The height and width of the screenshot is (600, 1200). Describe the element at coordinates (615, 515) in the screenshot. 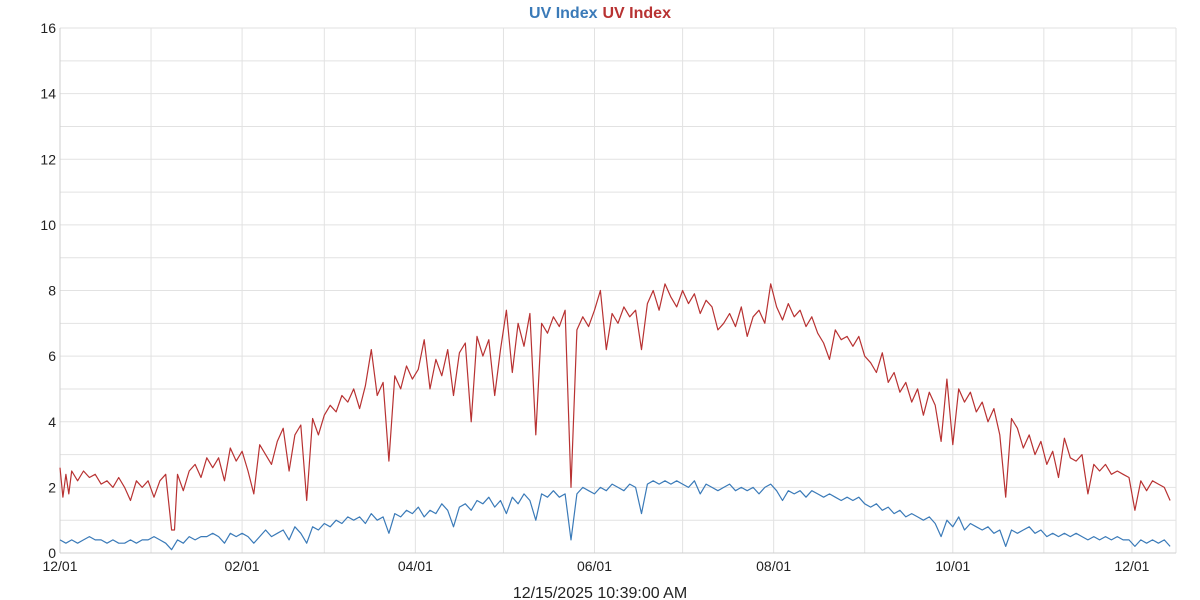

I see `series-line-blue` at that location.